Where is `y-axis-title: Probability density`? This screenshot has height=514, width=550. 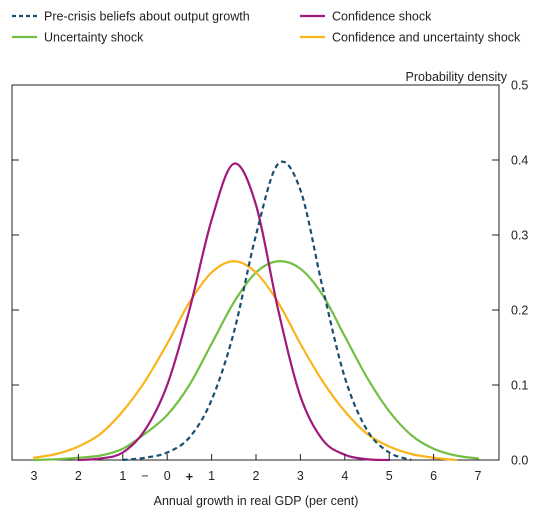 y-axis-title: Probability density is located at coordinates (457, 77).